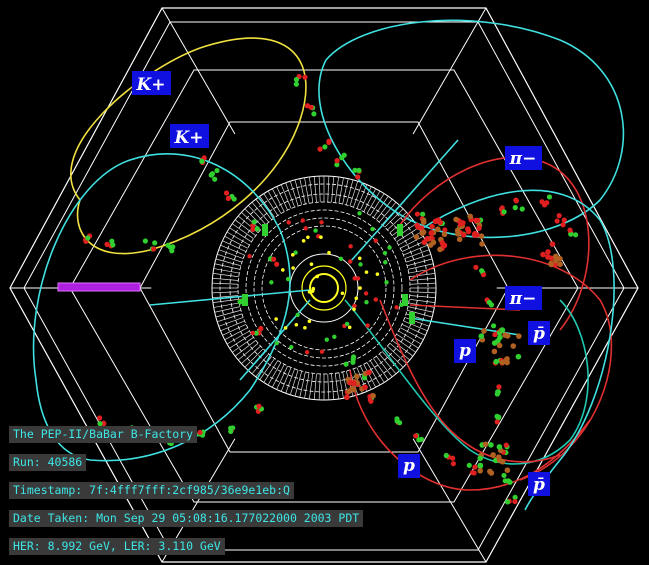  Describe the element at coordinates (151, 83) in the screenshot. I see `kaon-label-1: K+` at that location.